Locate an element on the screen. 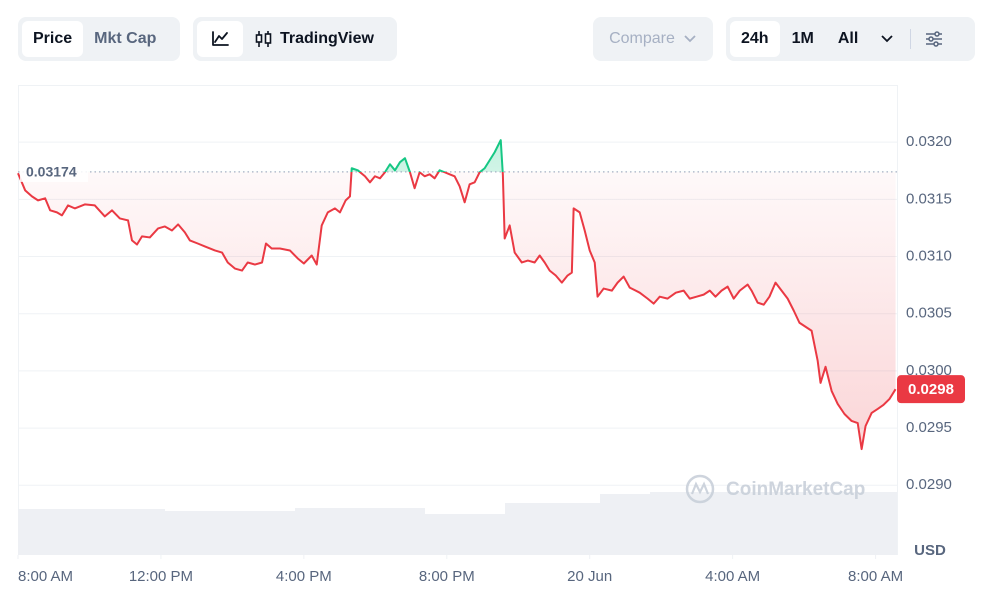 The width and height of the screenshot is (989, 590). line-icon is located at coordinates (220, 38).